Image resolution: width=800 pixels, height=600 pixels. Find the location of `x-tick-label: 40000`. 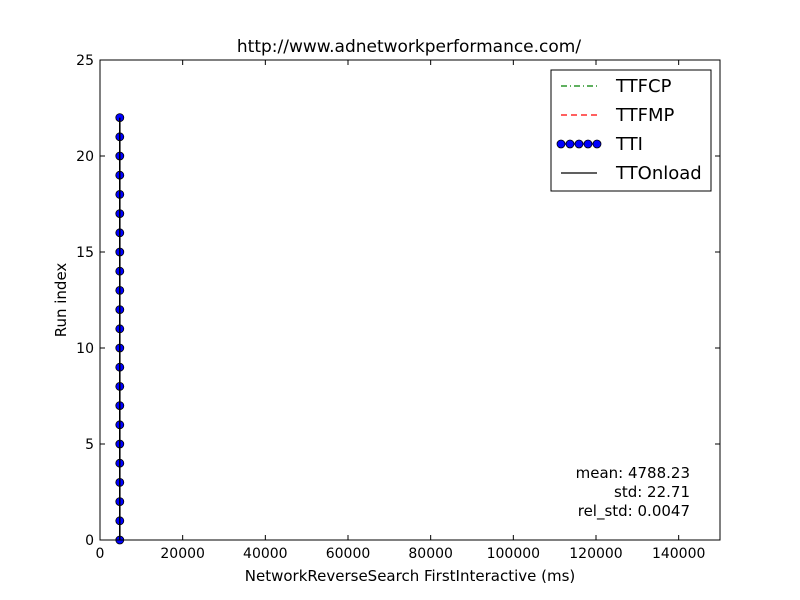

x-tick-label: 40000 is located at coordinates (265, 554).